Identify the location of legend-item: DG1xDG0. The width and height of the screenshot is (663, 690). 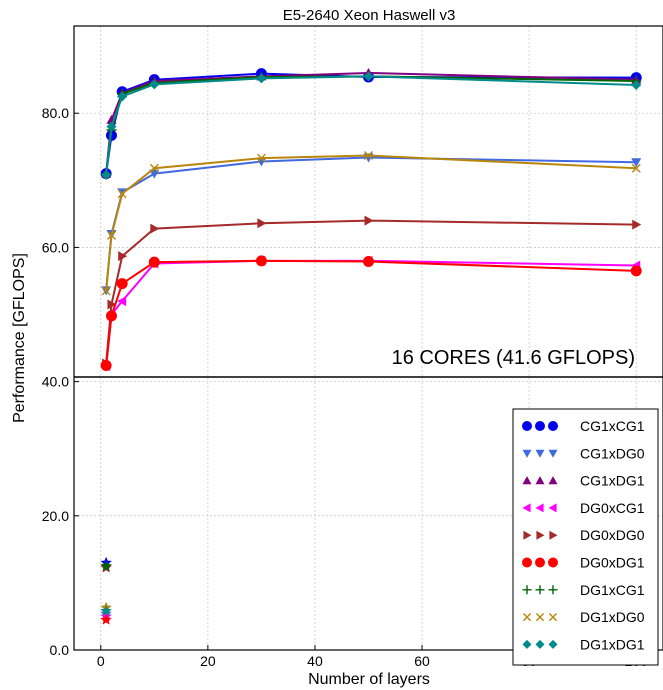
(583, 617).